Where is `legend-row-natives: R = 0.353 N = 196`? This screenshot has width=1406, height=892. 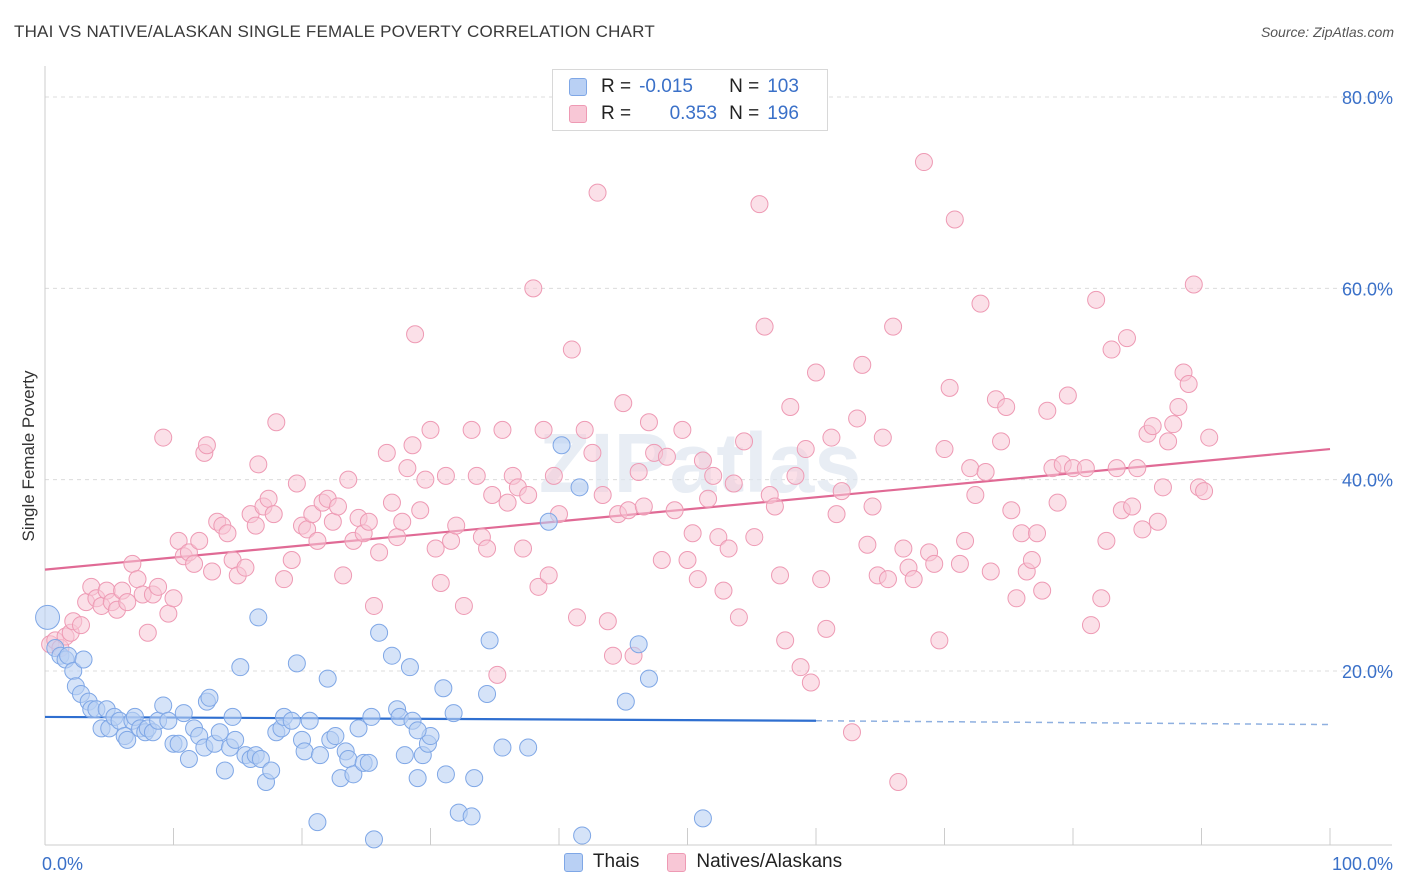
legend-row-natives: R = 0.353 N = 196 is located at coordinates (684, 114).